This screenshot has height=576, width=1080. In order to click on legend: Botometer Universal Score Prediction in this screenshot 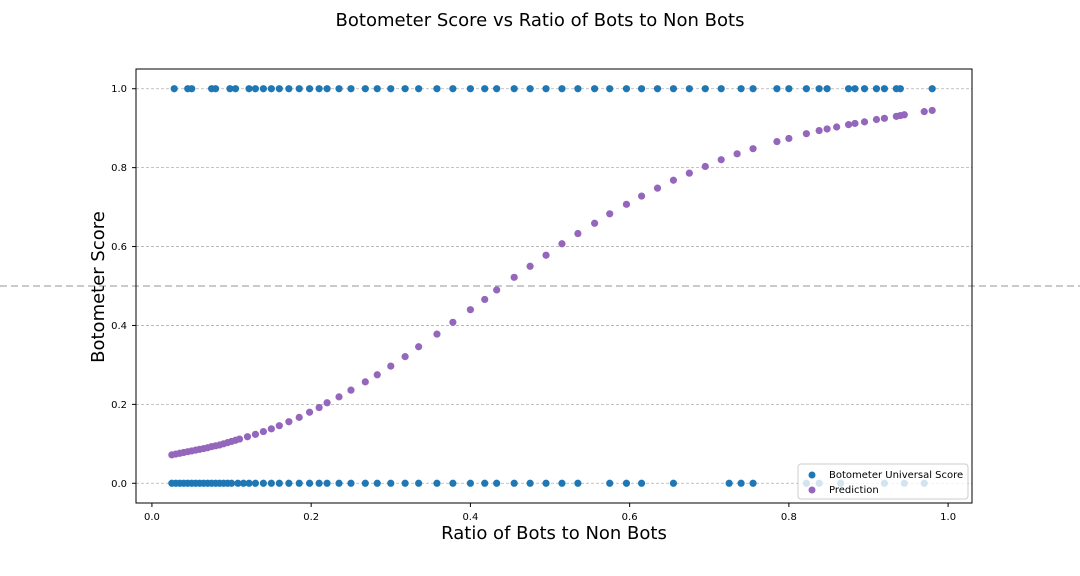, I will do `click(883, 481)`.